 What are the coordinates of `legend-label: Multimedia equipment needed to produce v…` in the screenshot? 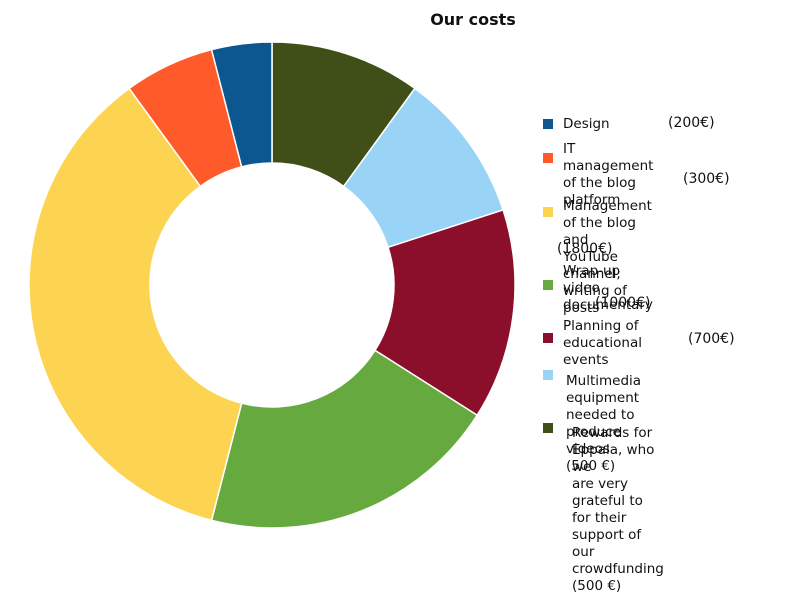 It's located at (604, 423).